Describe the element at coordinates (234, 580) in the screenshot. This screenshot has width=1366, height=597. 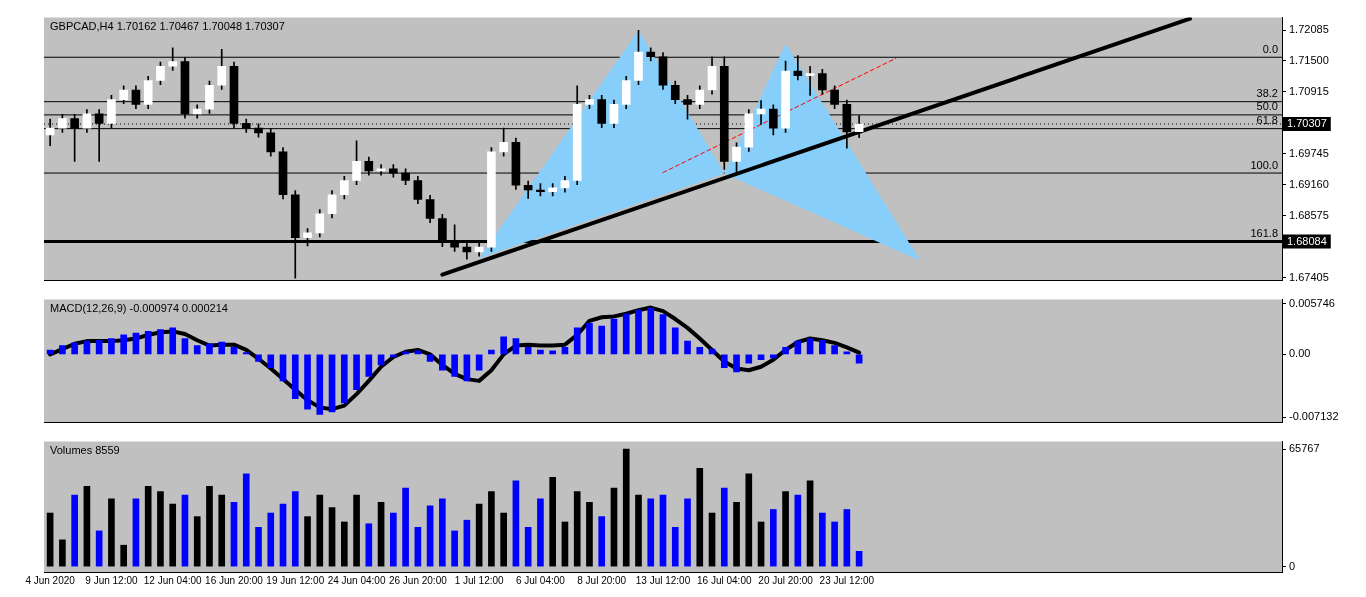
I see `x-tick-label: 16 Jun 20:00` at that location.